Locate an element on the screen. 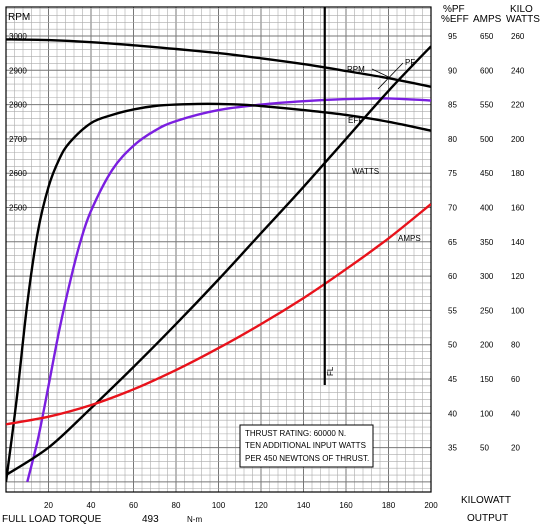  kilowatts-tick-label: 260 is located at coordinates (518, 36).